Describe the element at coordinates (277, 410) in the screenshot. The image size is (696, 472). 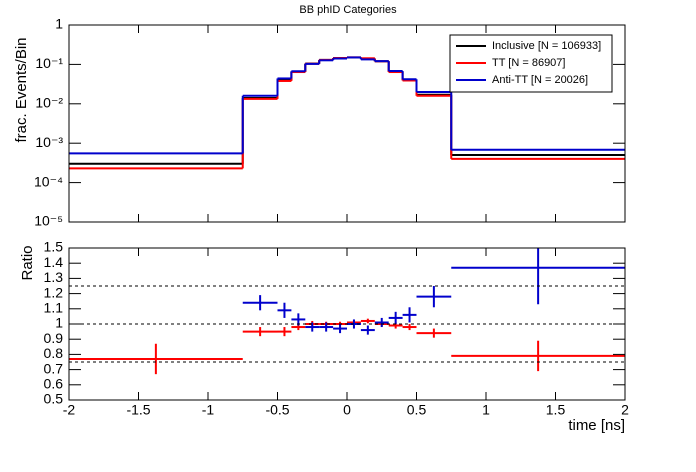
I see `x-tick-label: -0.5` at that location.